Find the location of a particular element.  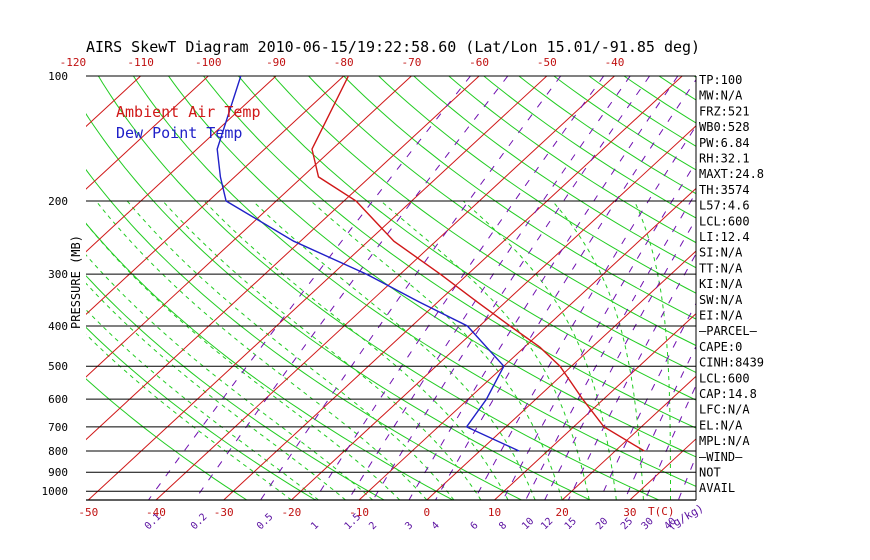

index-label: –PARCEL– is located at coordinates (728, 331).